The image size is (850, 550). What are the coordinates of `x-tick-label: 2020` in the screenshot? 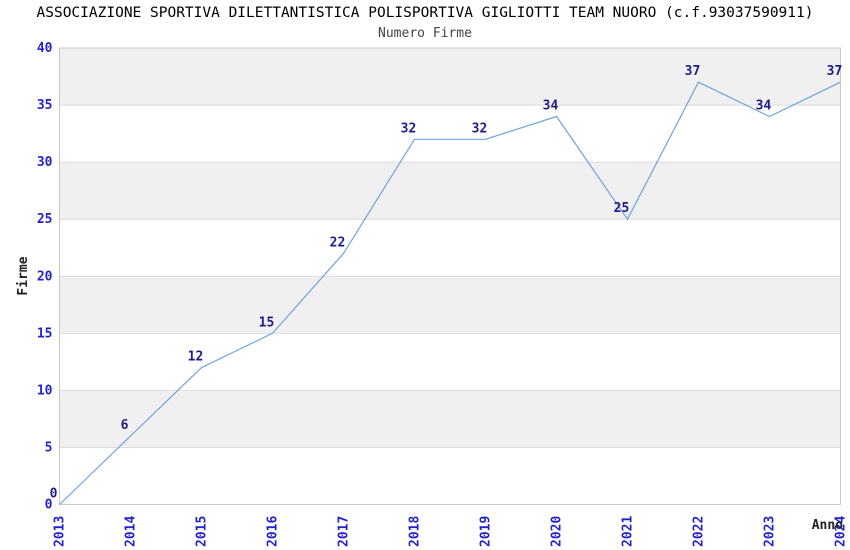 It's located at (557, 531).